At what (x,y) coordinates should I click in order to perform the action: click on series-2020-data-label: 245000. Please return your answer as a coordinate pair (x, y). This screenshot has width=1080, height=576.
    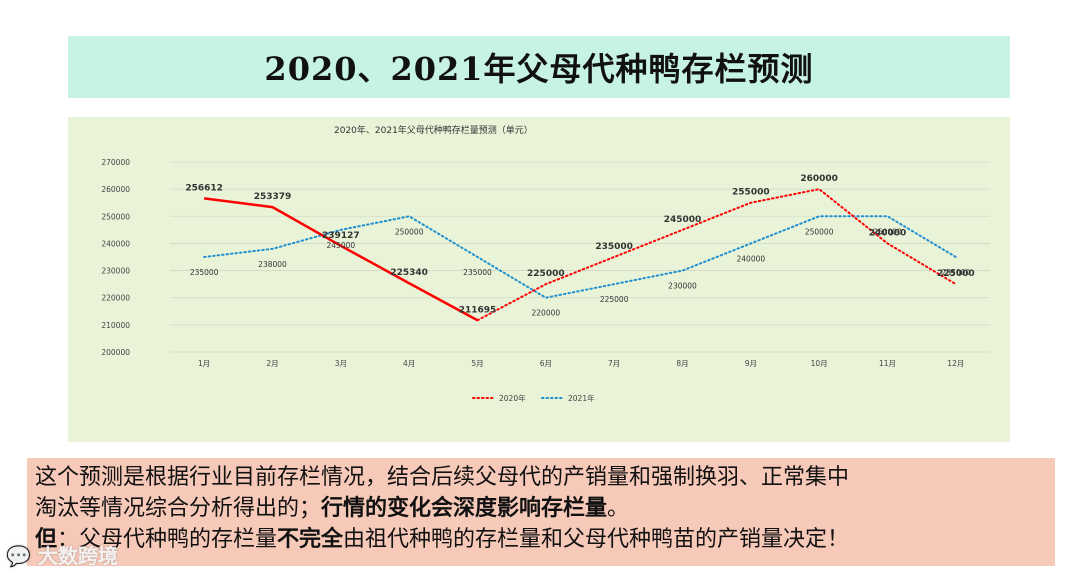
    Looking at the image, I should click on (683, 220).